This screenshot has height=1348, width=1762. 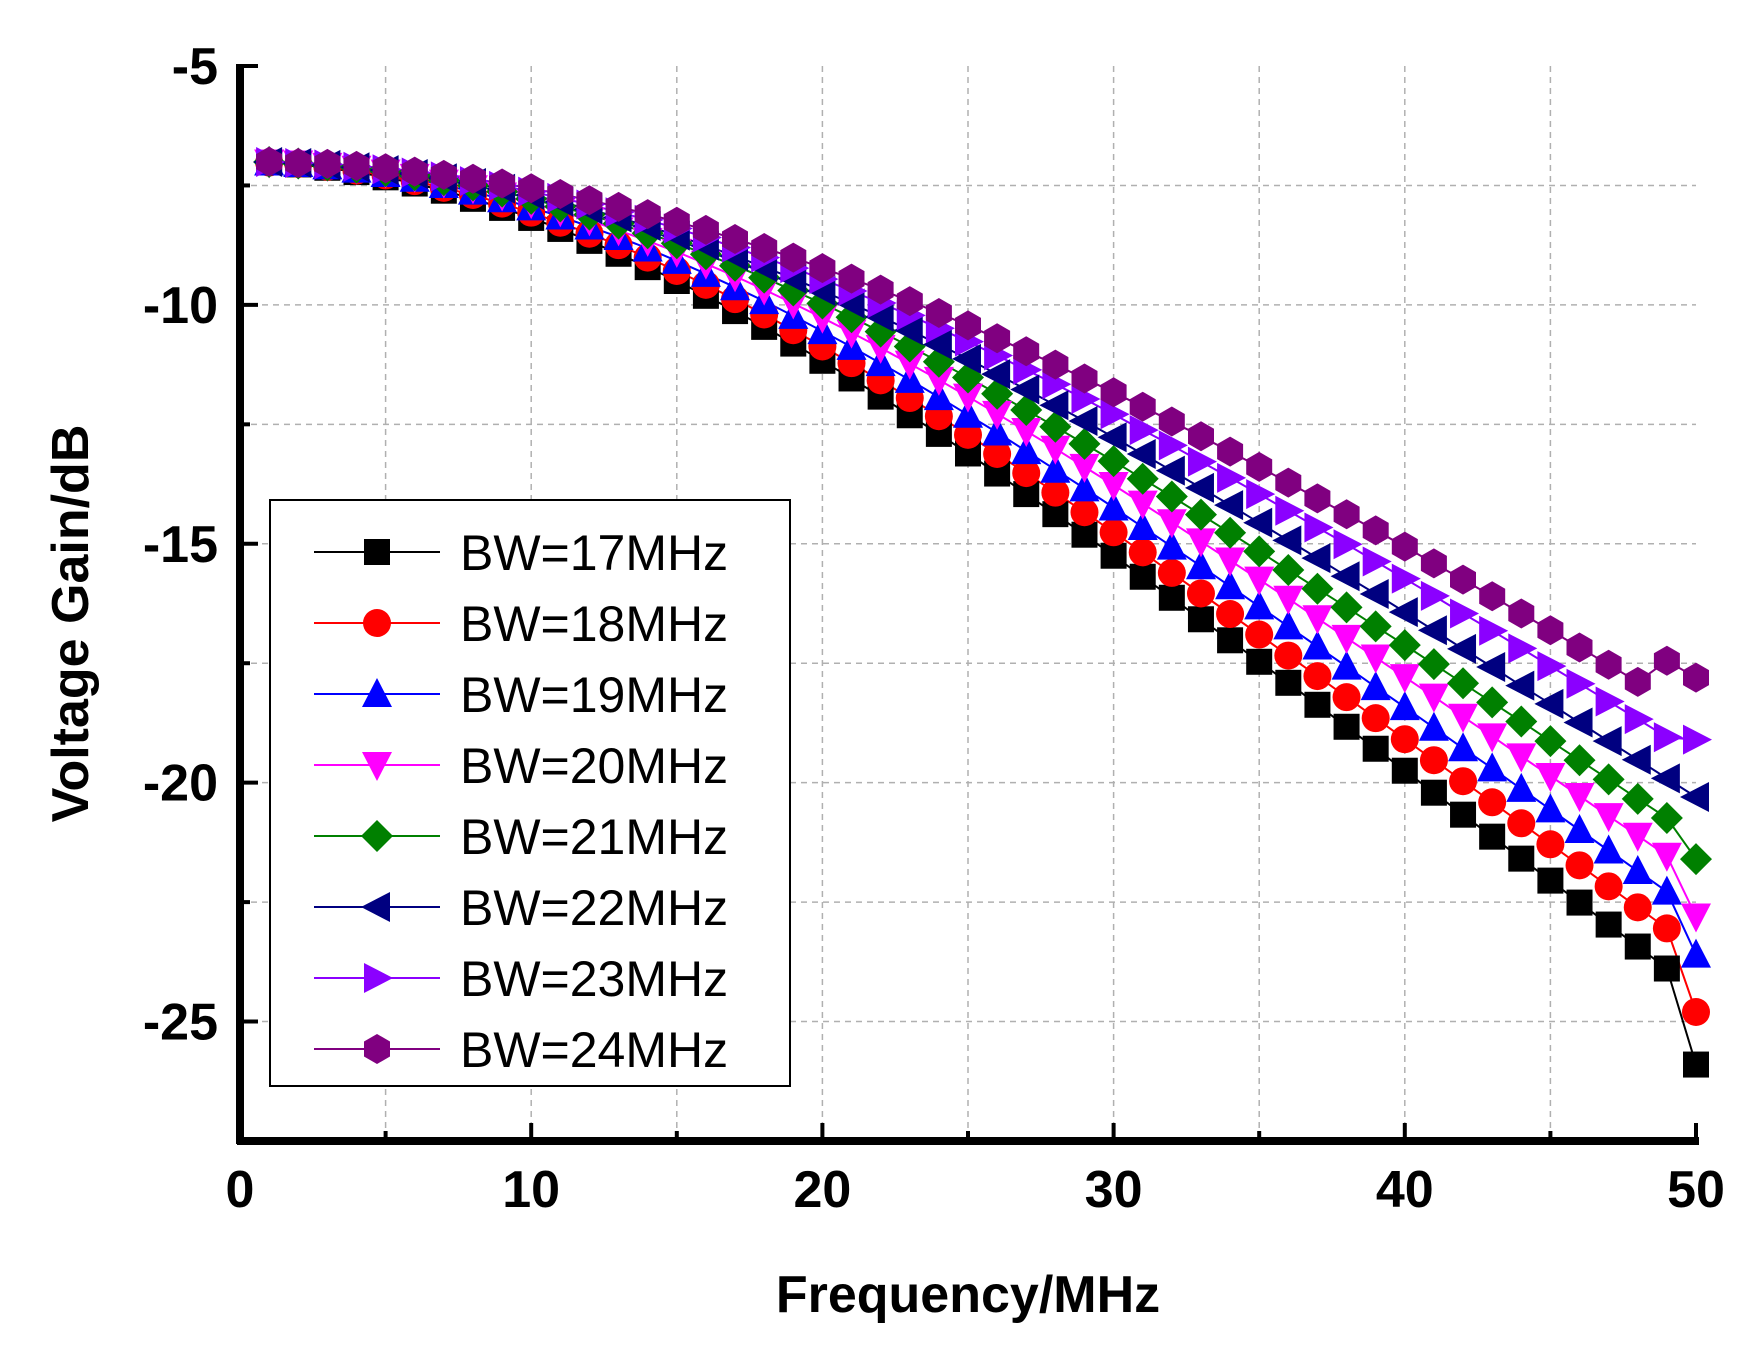 What do you see at coordinates (240, 1190) in the screenshot?
I see `x-tick-label: 0` at bounding box center [240, 1190].